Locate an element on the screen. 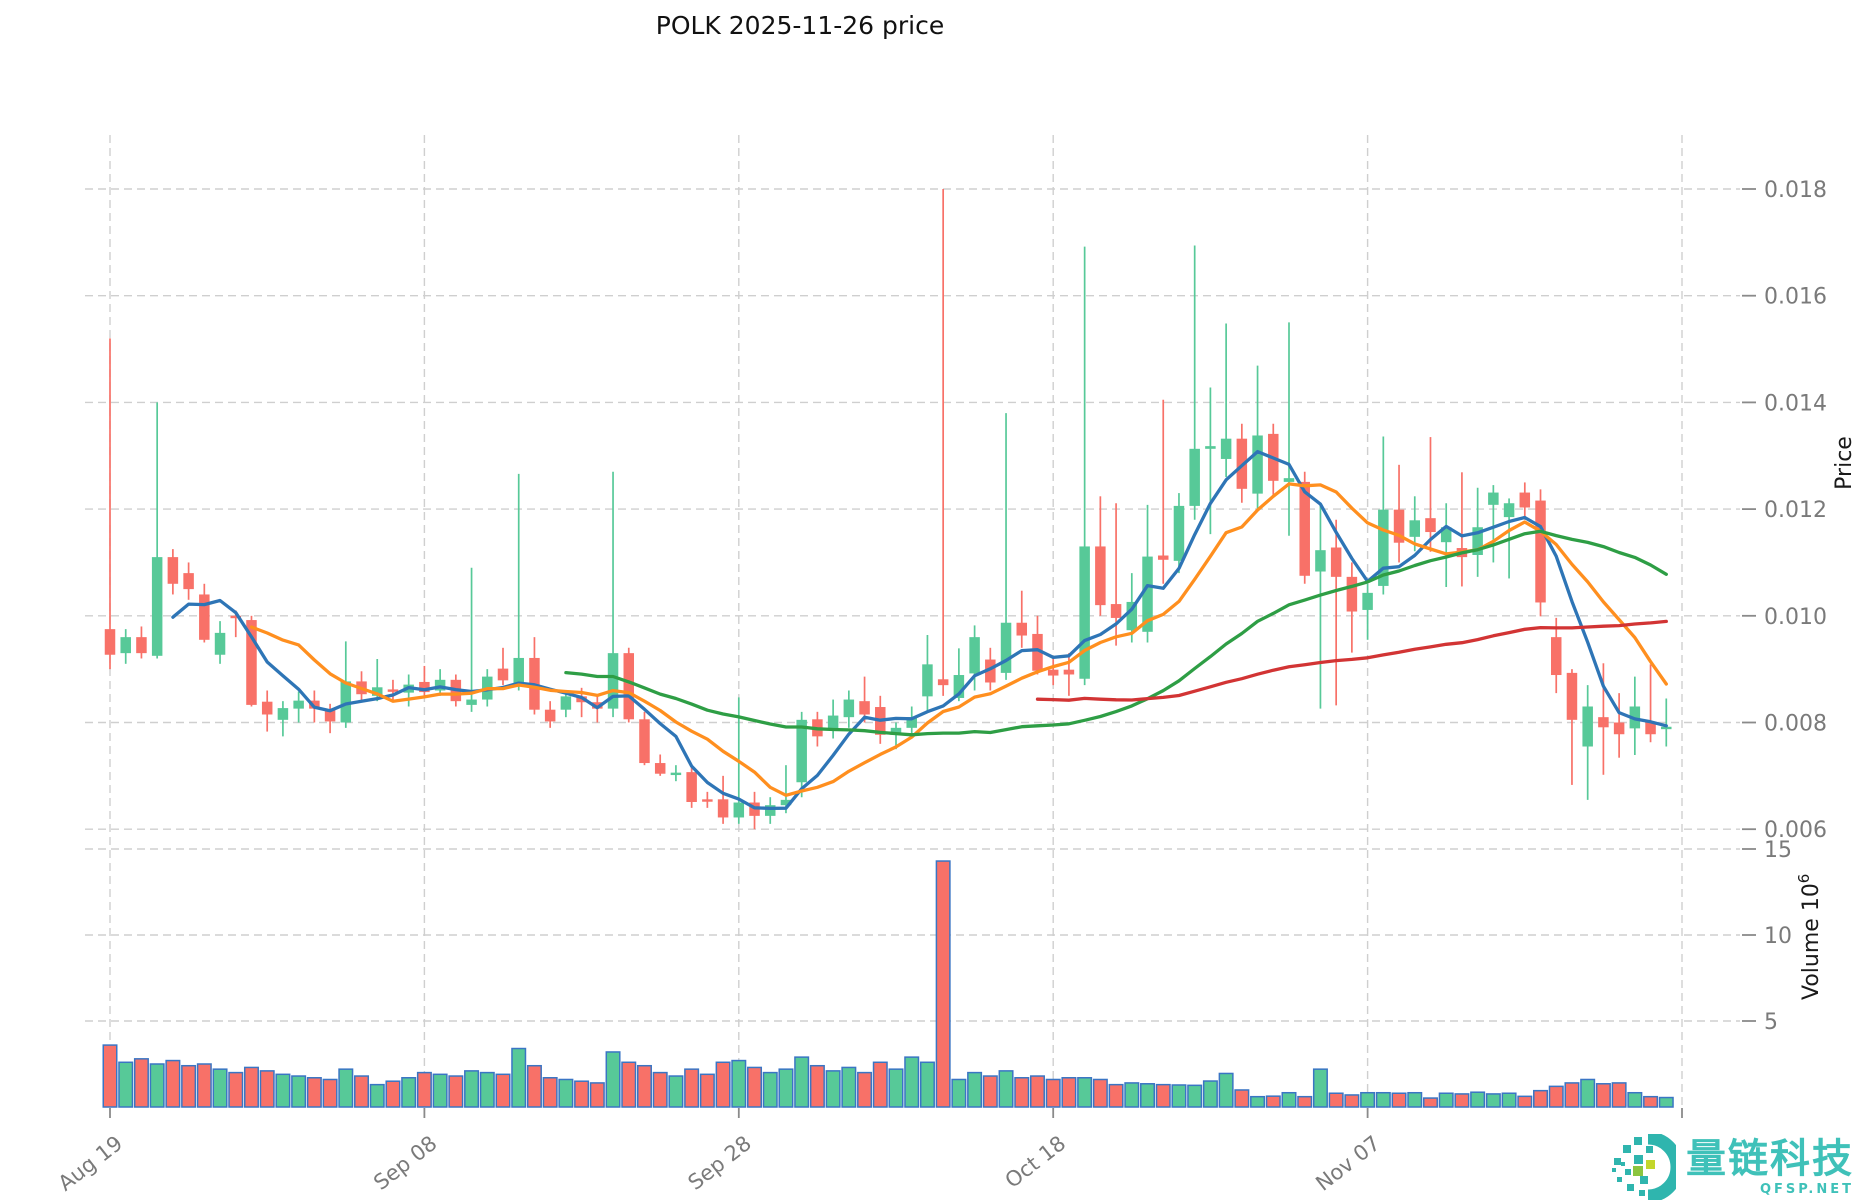 This screenshot has width=1860, height=1202. volume-tick-label: 10 is located at coordinates (1778, 936).